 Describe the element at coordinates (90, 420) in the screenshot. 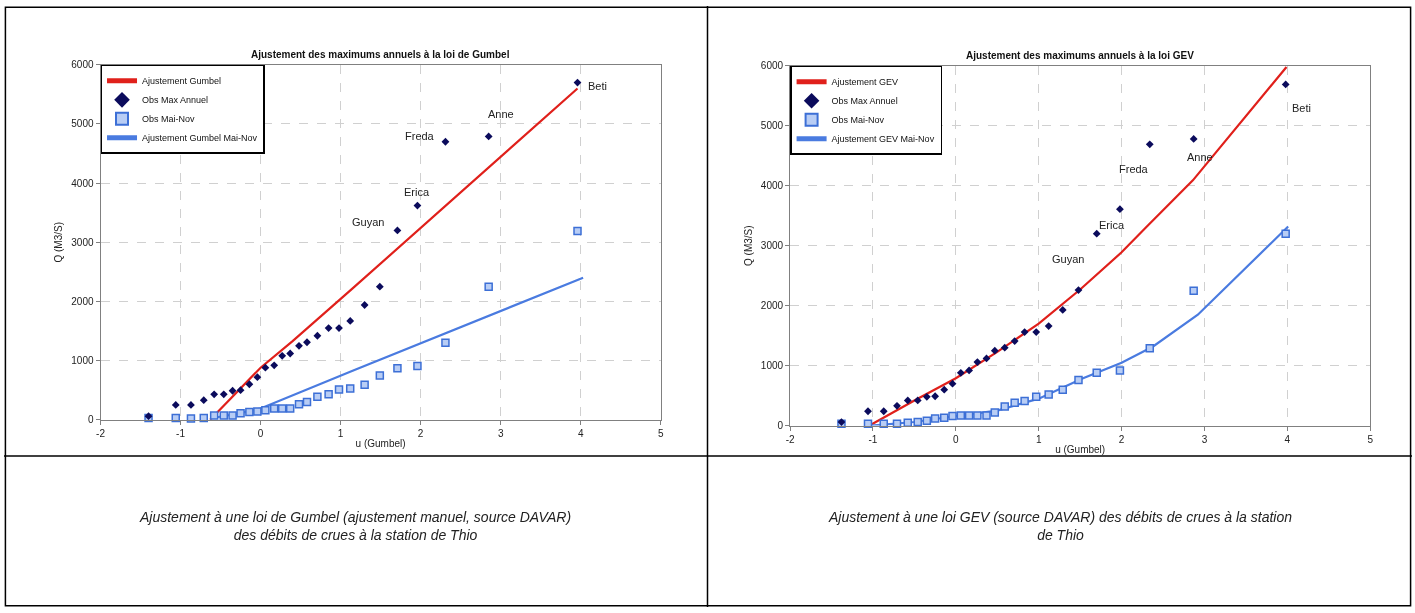

I see `y-tick-label: 0` at that location.